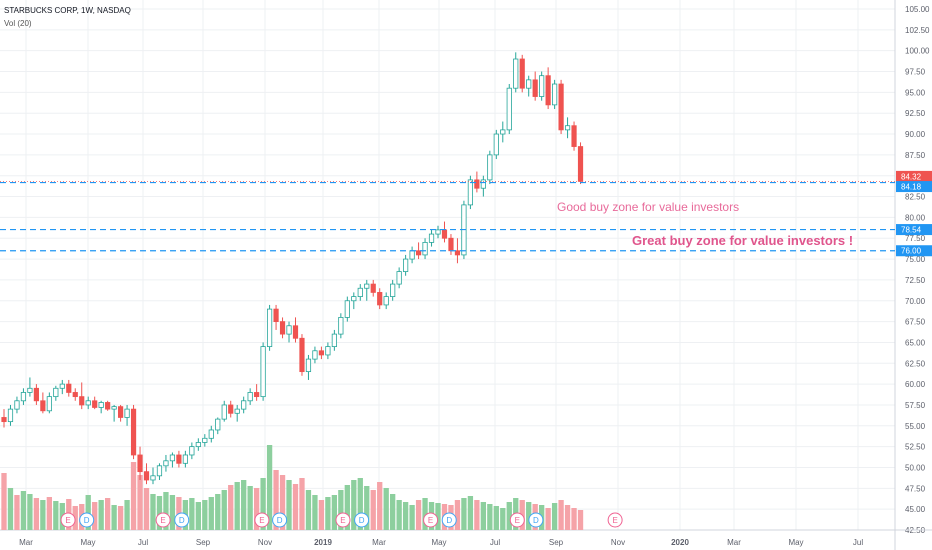 The height and width of the screenshot is (550, 932). What do you see at coordinates (143, 542) in the screenshot?
I see `x-tick-label: Jul` at bounding box center [143, 542].